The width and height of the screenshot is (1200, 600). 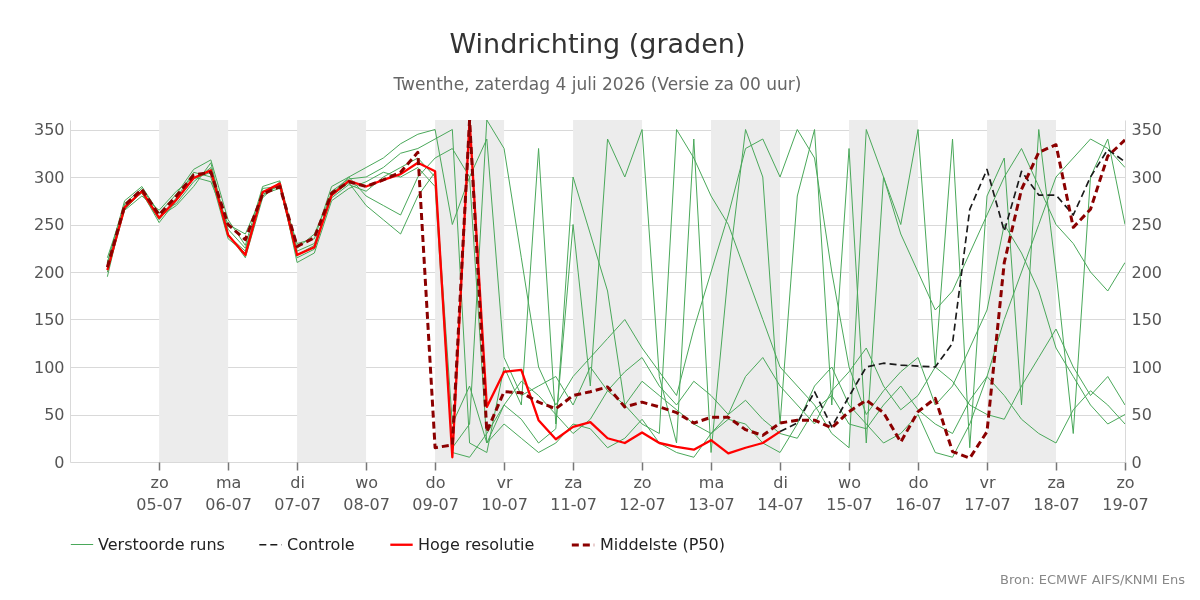 I want to click on text: Bron: ECMWF AIFS/KNMI Ens, so click(x=1093, y=579).